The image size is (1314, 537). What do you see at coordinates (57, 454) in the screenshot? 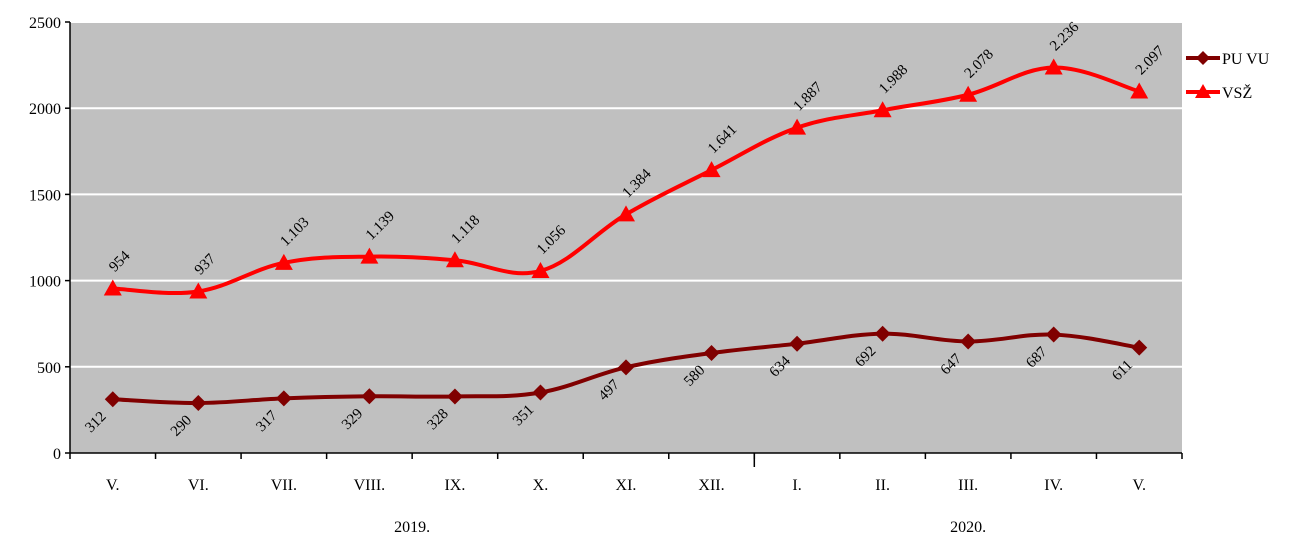
I see `y-tick-label: 0` at bounding box center [57, 454].